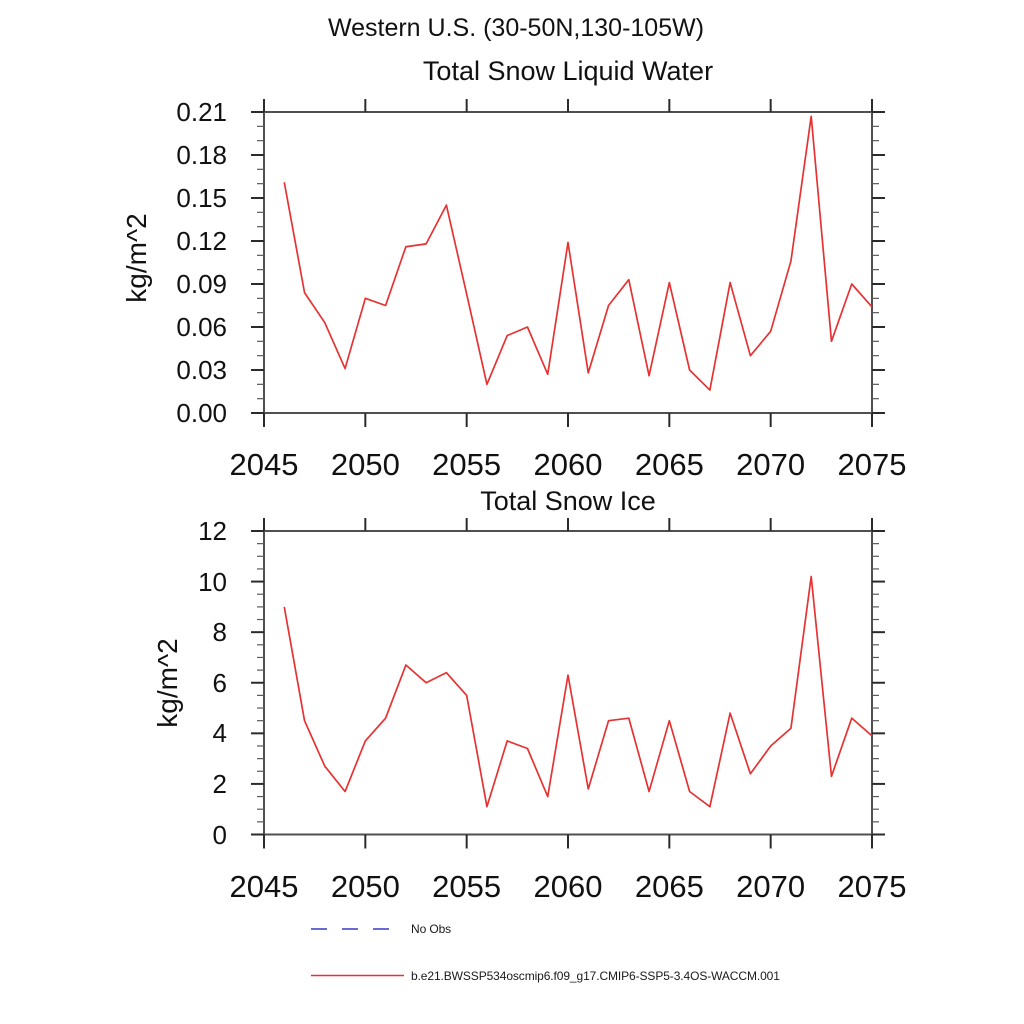  Describe the element at coordinates (568, 501) in the screenshot. I see `chart2-title: Total Snow Ice` at that location.